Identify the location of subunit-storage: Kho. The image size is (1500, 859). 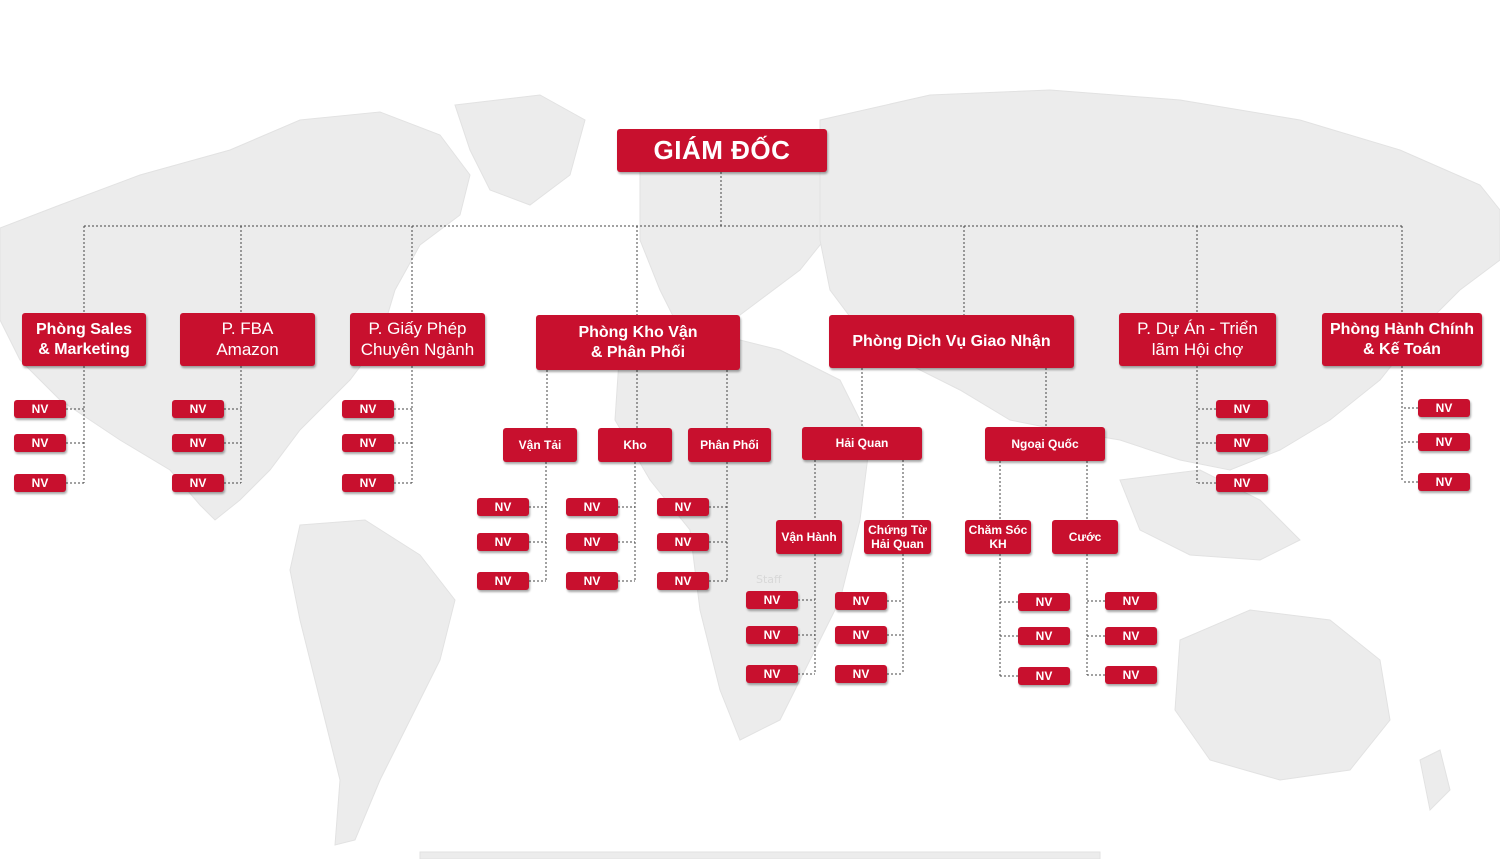
(635, 445).